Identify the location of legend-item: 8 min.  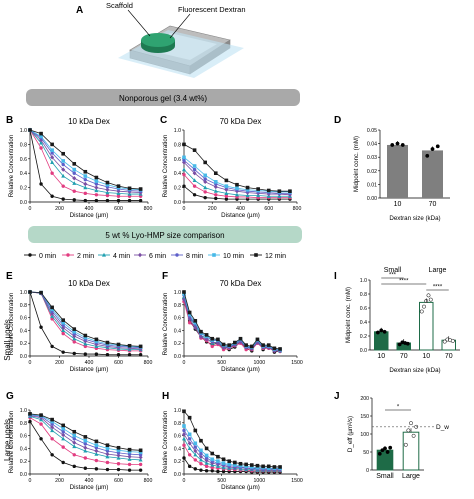
(187, 256).